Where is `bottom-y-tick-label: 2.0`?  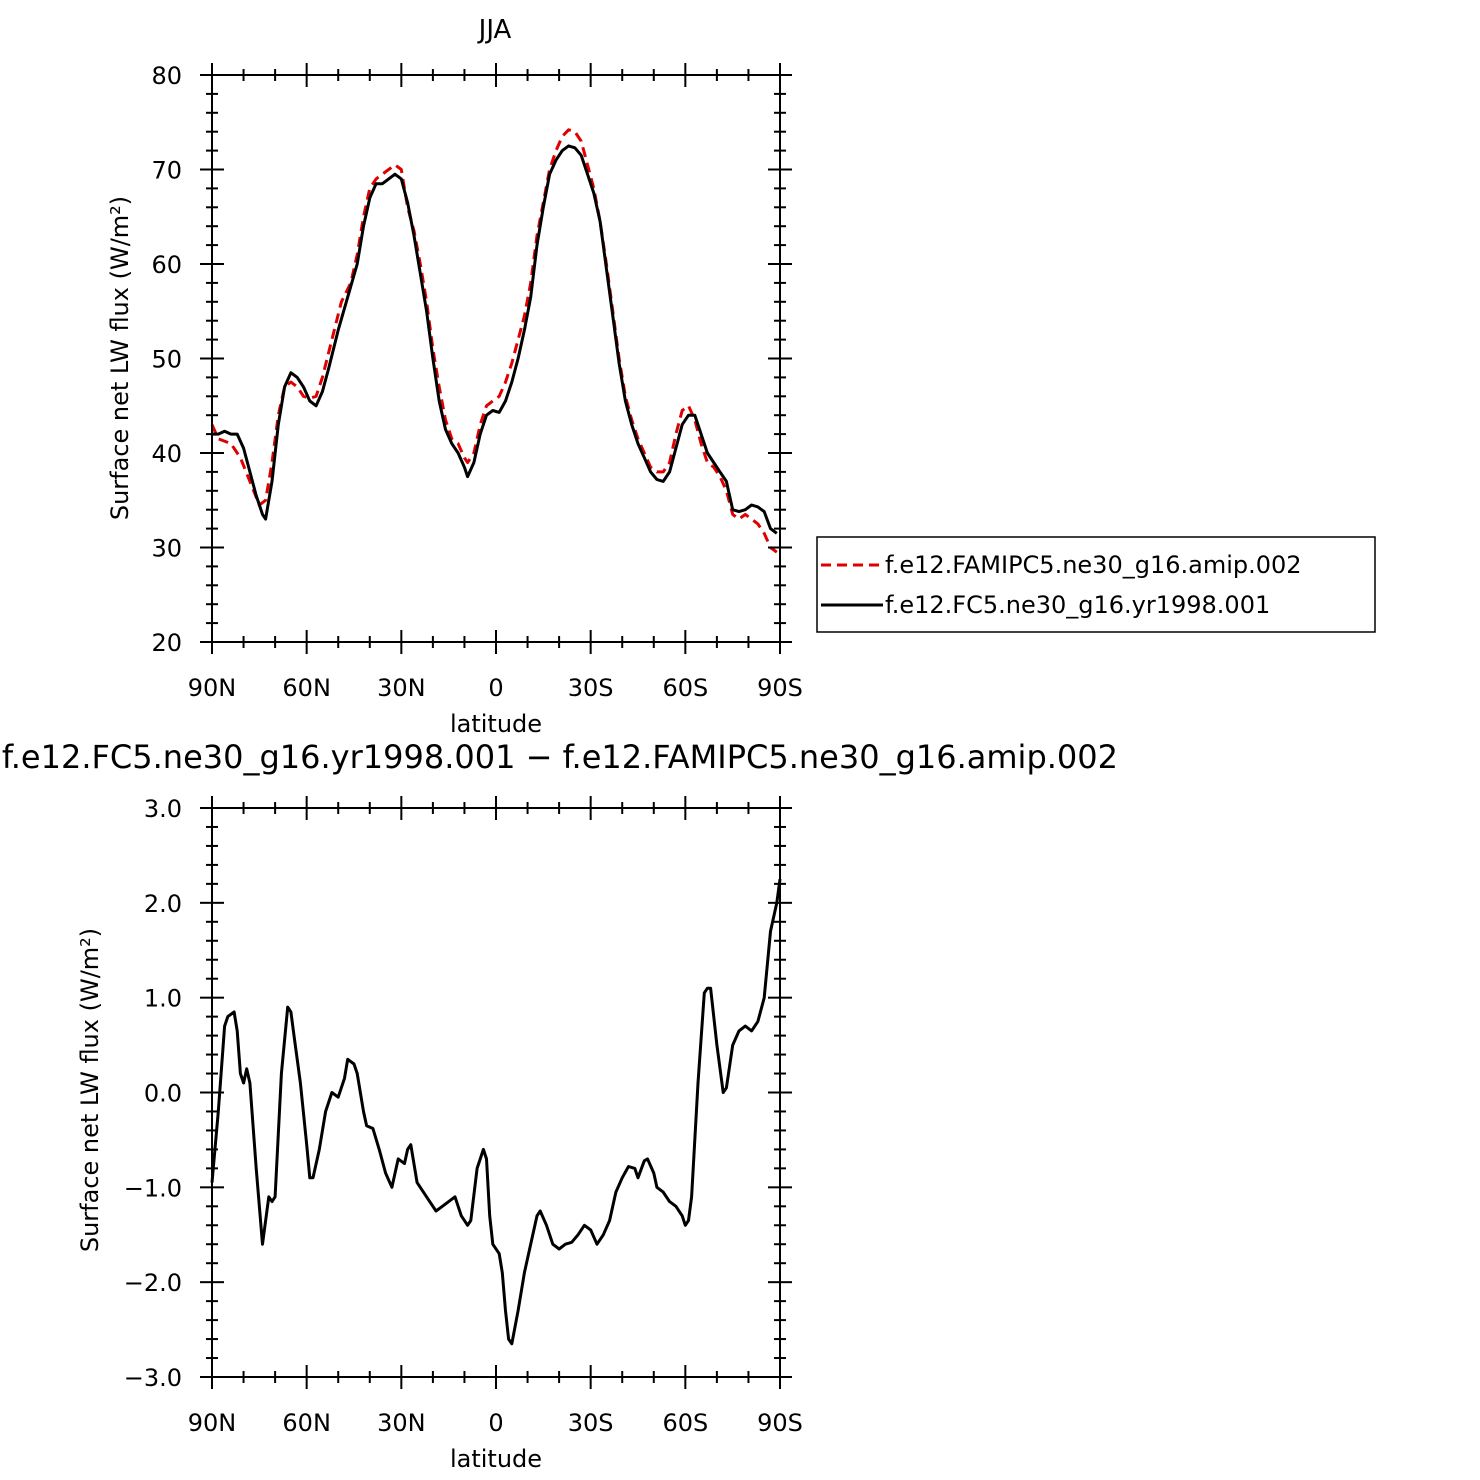
bottom-y-tick-label: 2.0 is located at coordinates (163, 904).